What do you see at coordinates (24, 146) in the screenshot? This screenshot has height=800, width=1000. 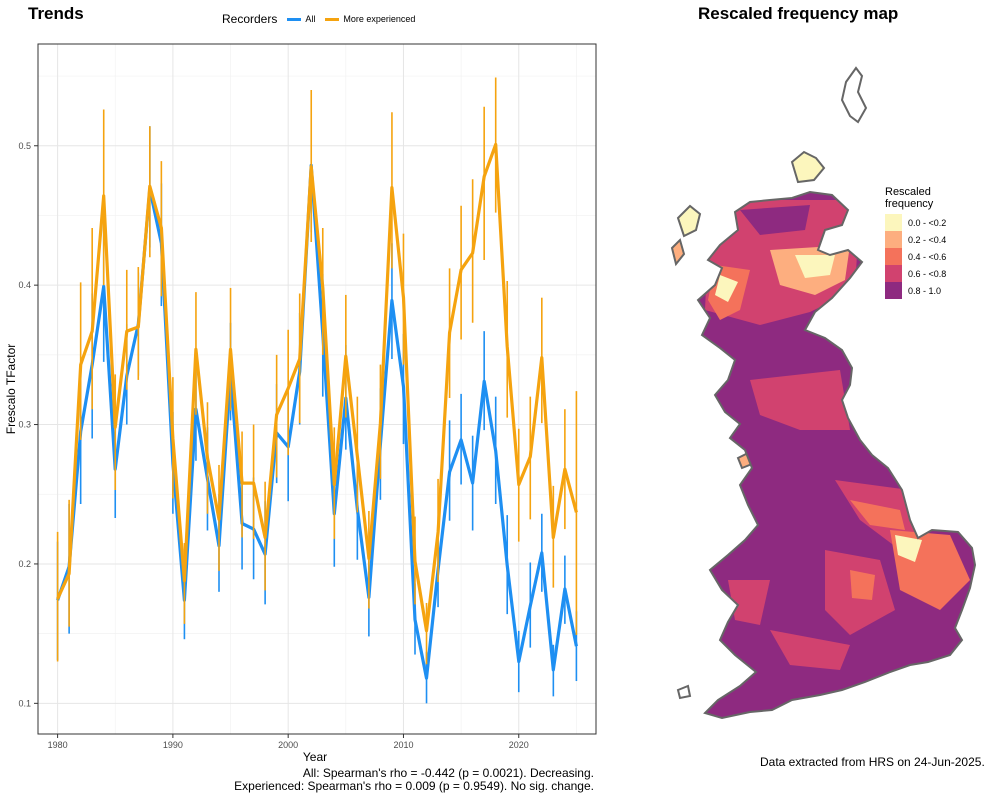 I see `y-tick-label: 0.5` at bounding box center [24, 146].